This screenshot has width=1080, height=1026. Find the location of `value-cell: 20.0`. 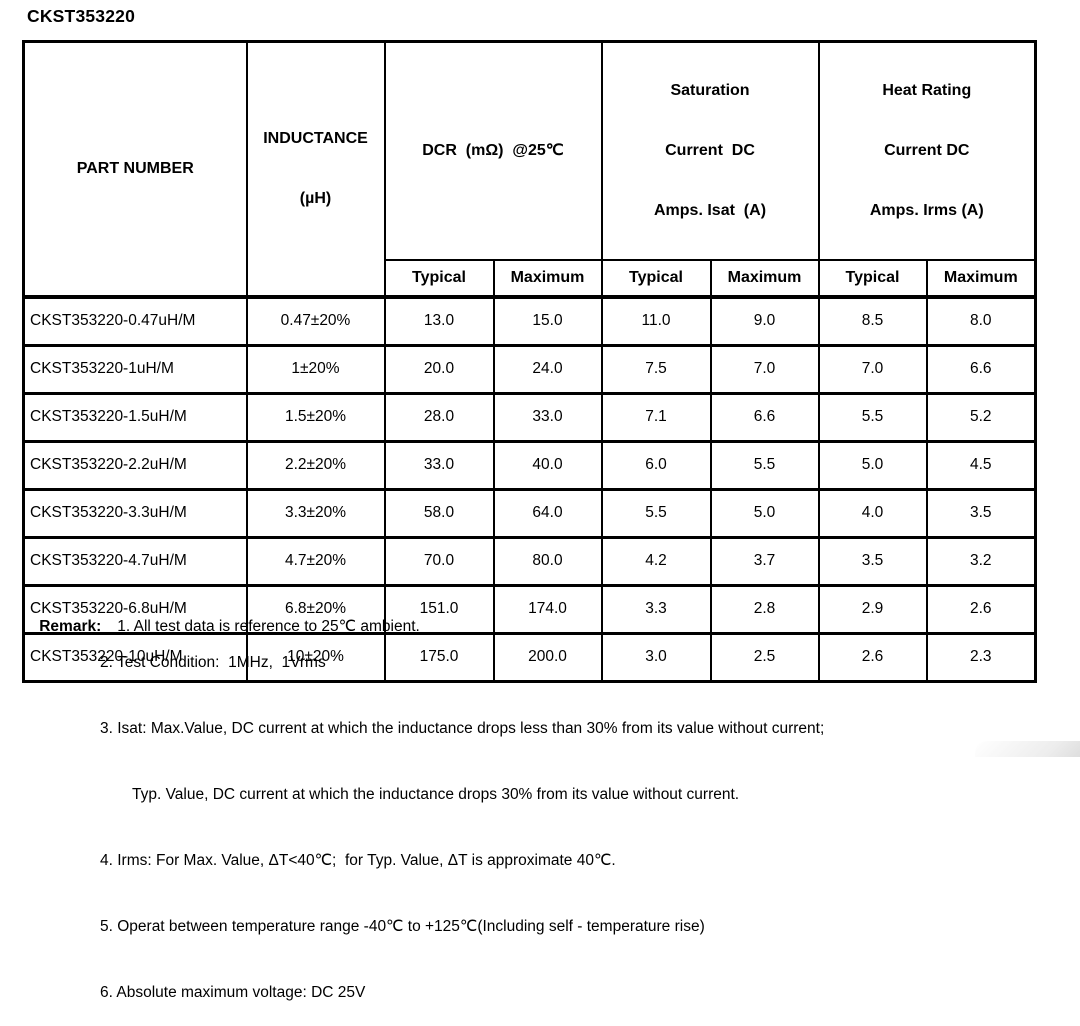

value-cell: 20.0 is located at coordinates (439, 369).